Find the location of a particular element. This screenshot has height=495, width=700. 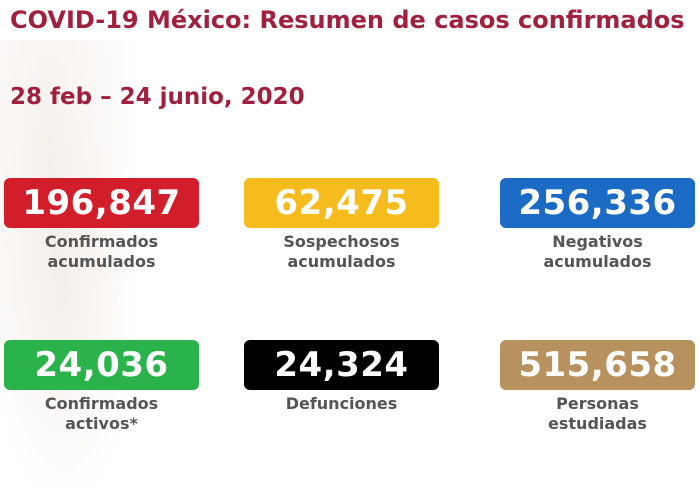

card-defunciones: 24,324 Defunciones is located at coordinates (341, 377).